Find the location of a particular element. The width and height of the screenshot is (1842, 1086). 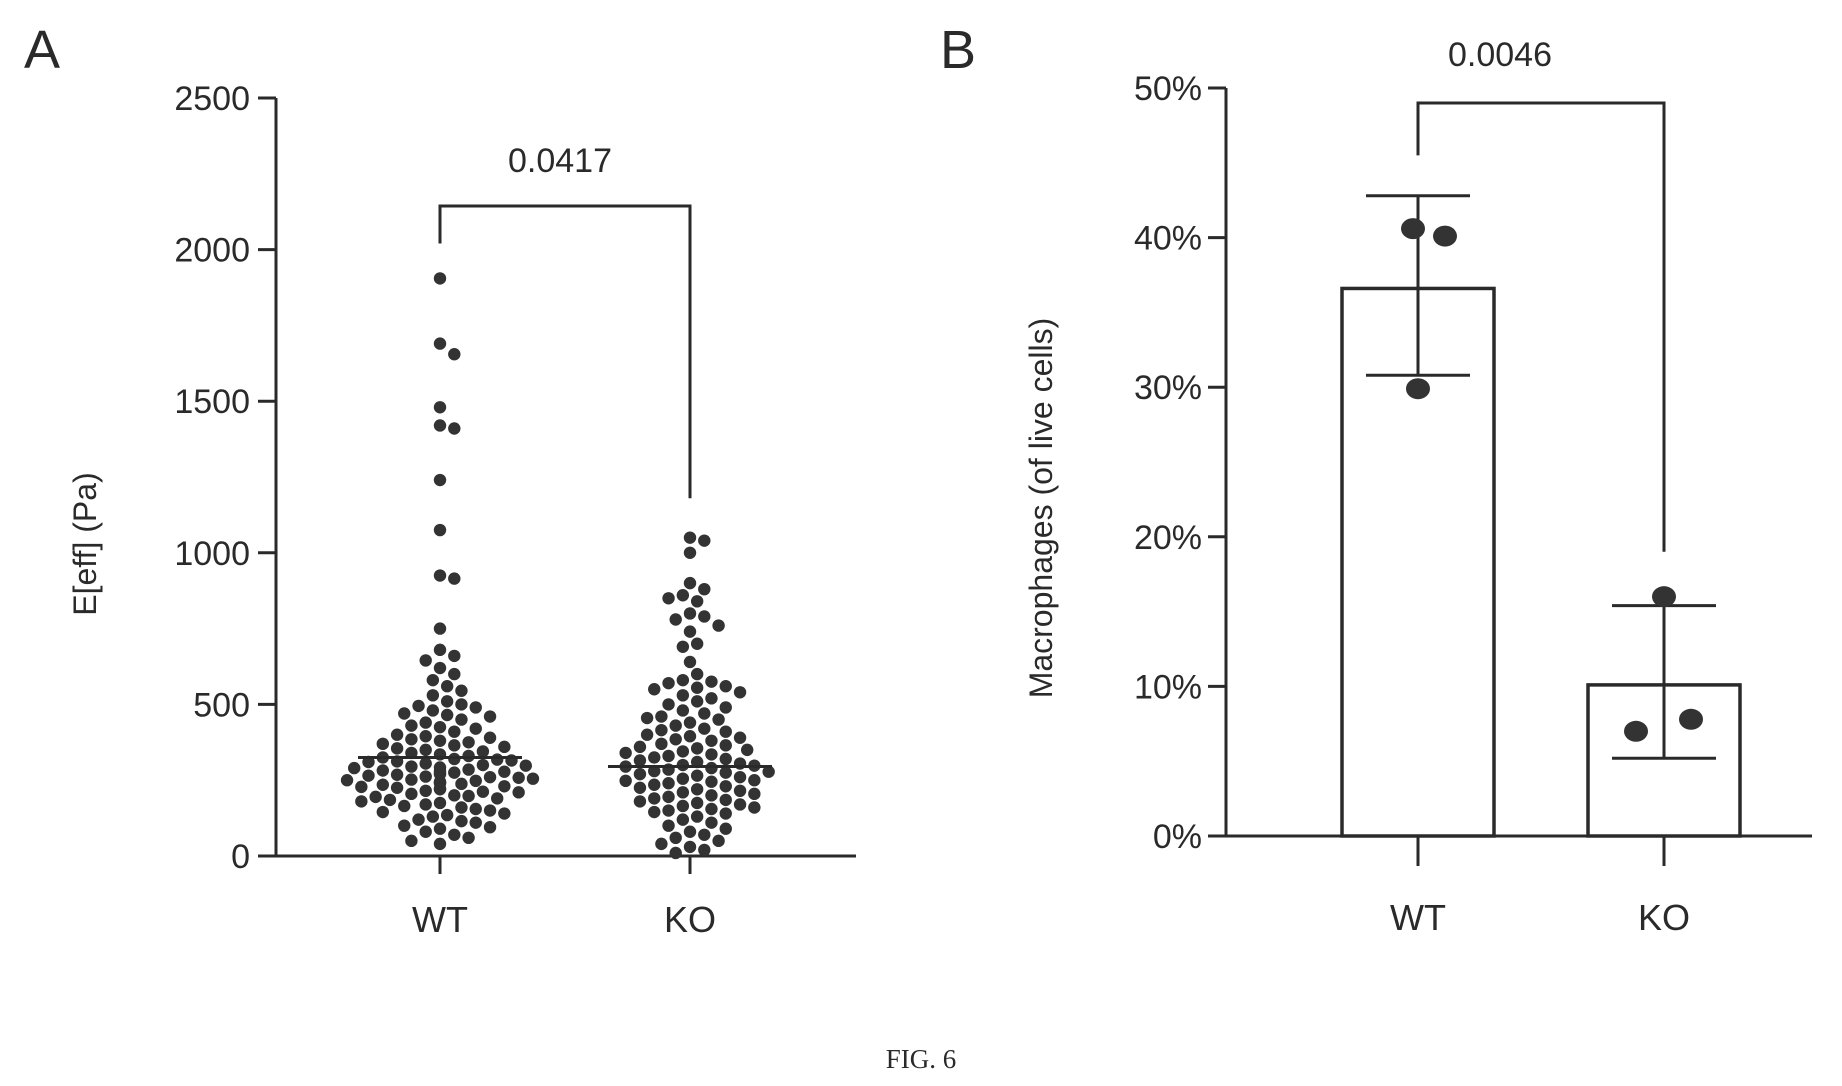

panel-a-y-ticks: 0 500 1000 1500 2000 2500 is located at coordinates (225, 478).